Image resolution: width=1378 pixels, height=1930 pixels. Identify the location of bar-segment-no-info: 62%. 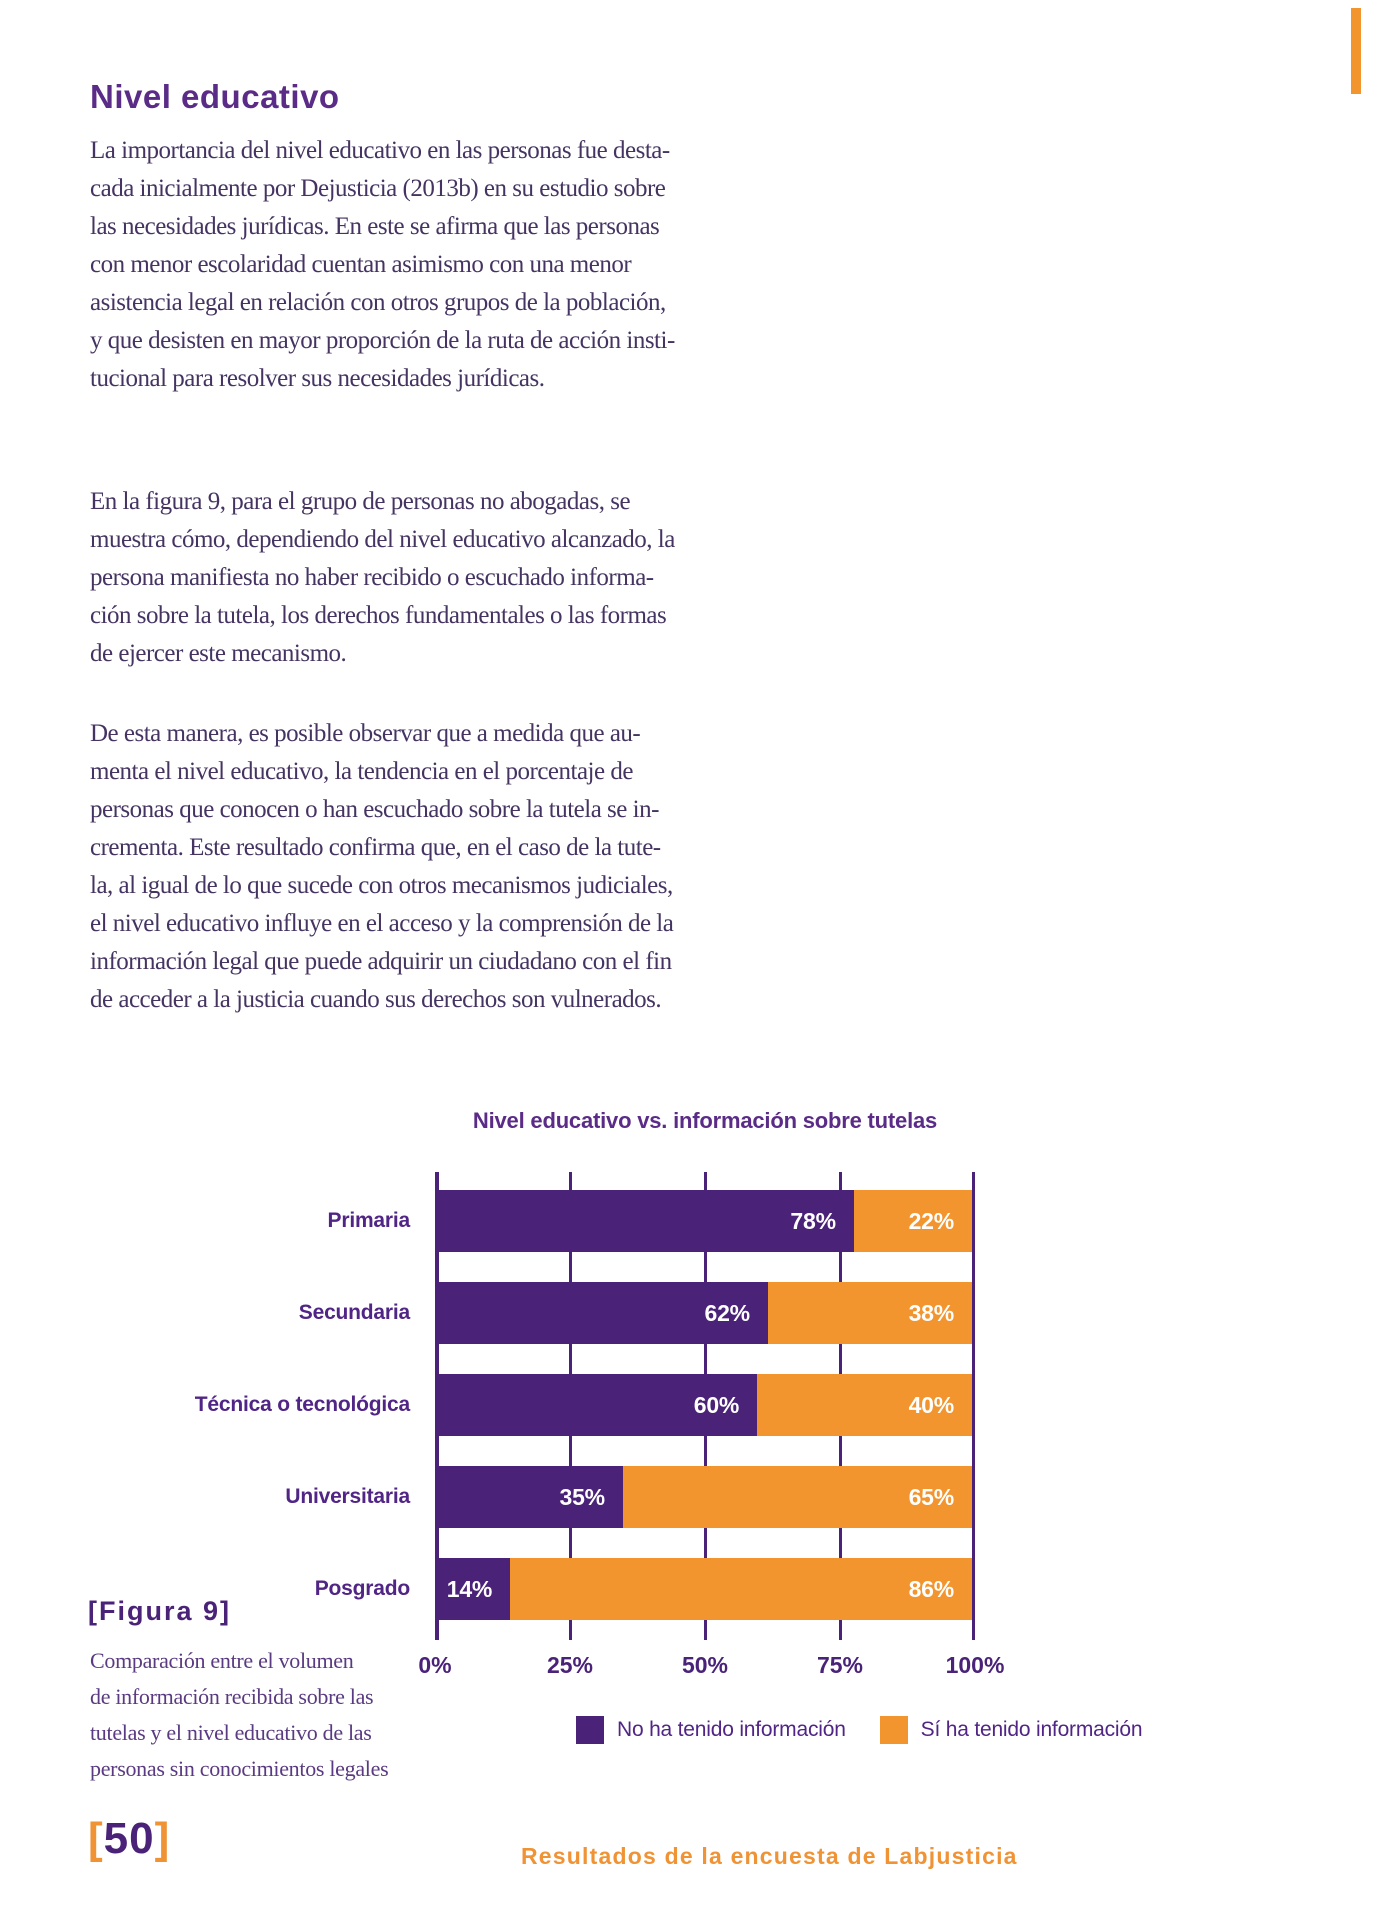
(601, 1313).